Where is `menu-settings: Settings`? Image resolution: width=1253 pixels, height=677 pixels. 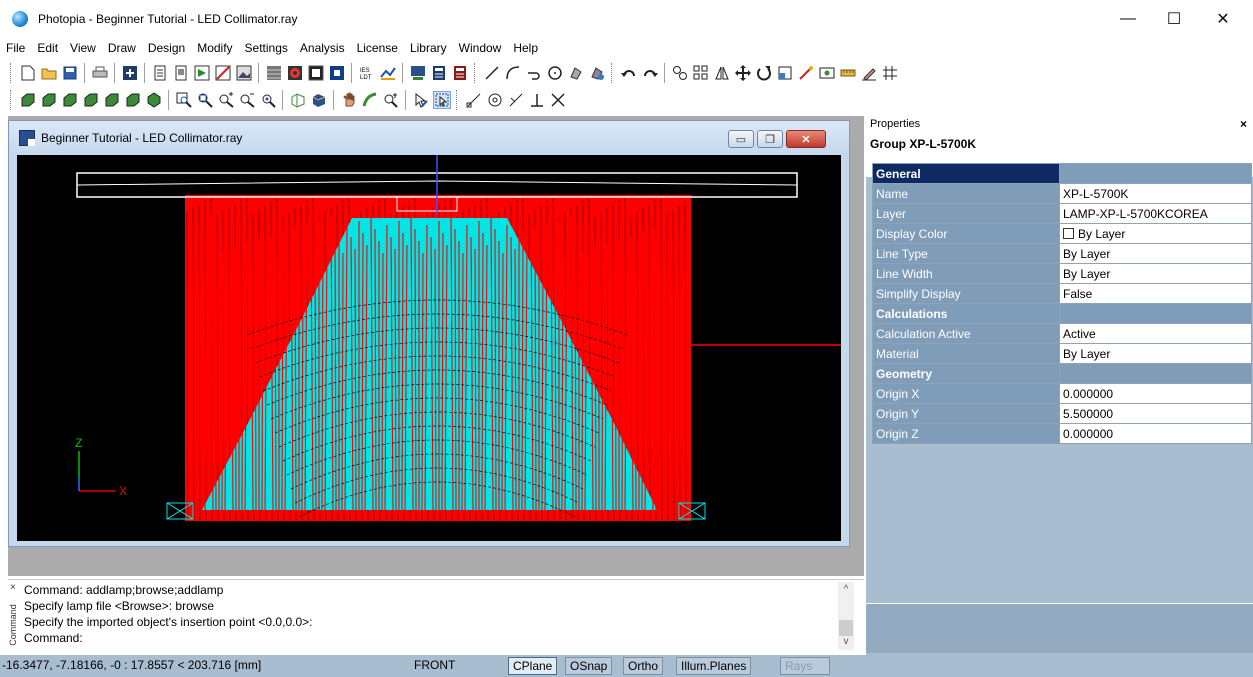
menu-settings: Settings is located at coordinates (266, 48).